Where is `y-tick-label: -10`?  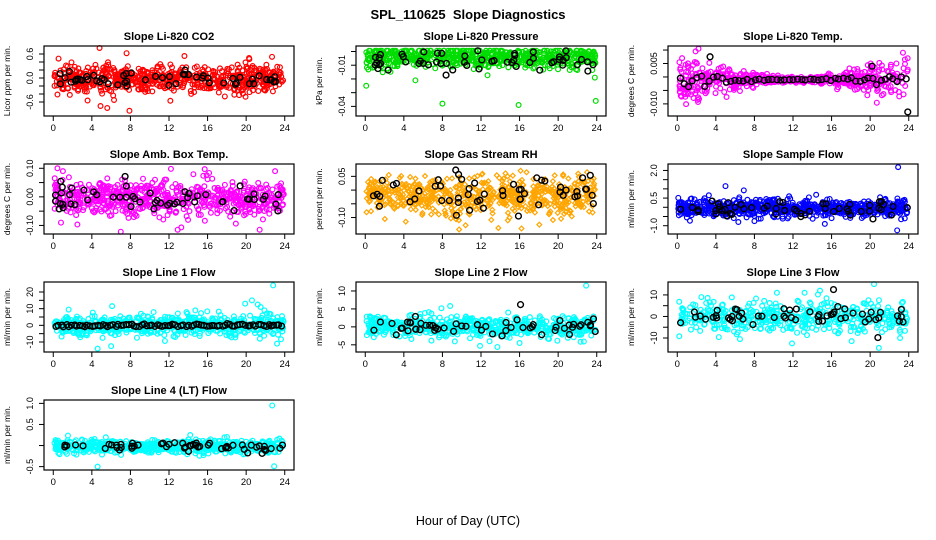
y-tick-label: -10 is located at coordinates (654, 337).